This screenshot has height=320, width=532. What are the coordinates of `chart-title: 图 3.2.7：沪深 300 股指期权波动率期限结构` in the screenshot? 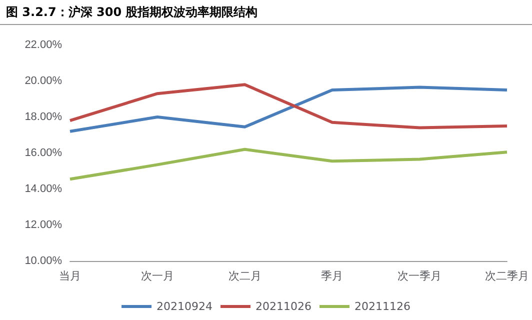 It's located at (266, 12).